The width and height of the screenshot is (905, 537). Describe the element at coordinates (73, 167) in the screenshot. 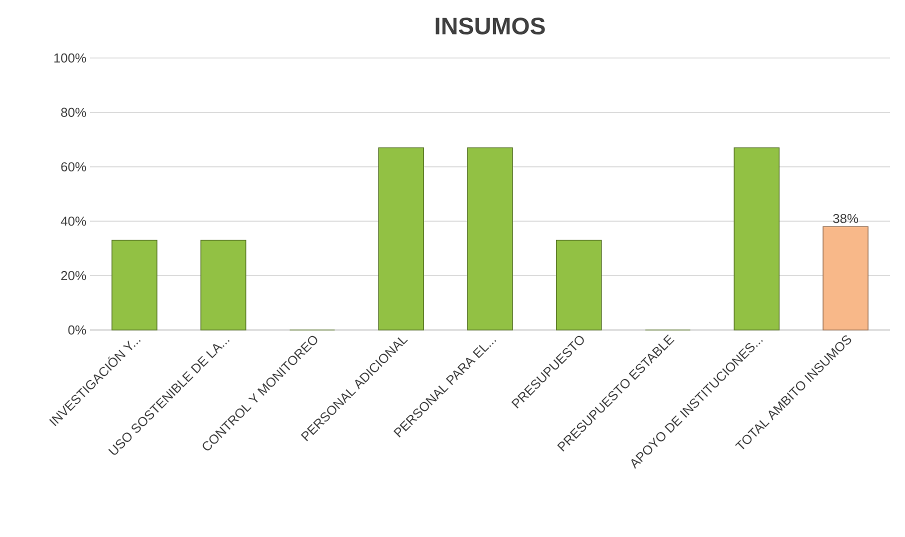

I see `y-tick-label: 60%` at that location.